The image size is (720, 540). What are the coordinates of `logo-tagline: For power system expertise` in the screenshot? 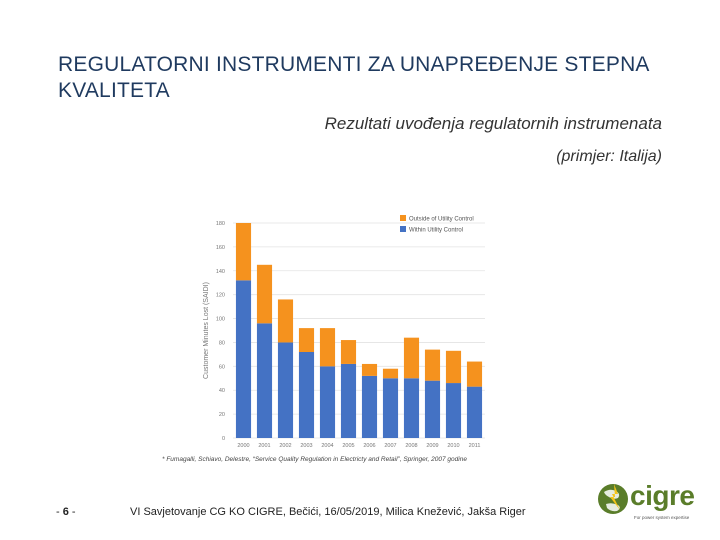 It's located at (662, 517).